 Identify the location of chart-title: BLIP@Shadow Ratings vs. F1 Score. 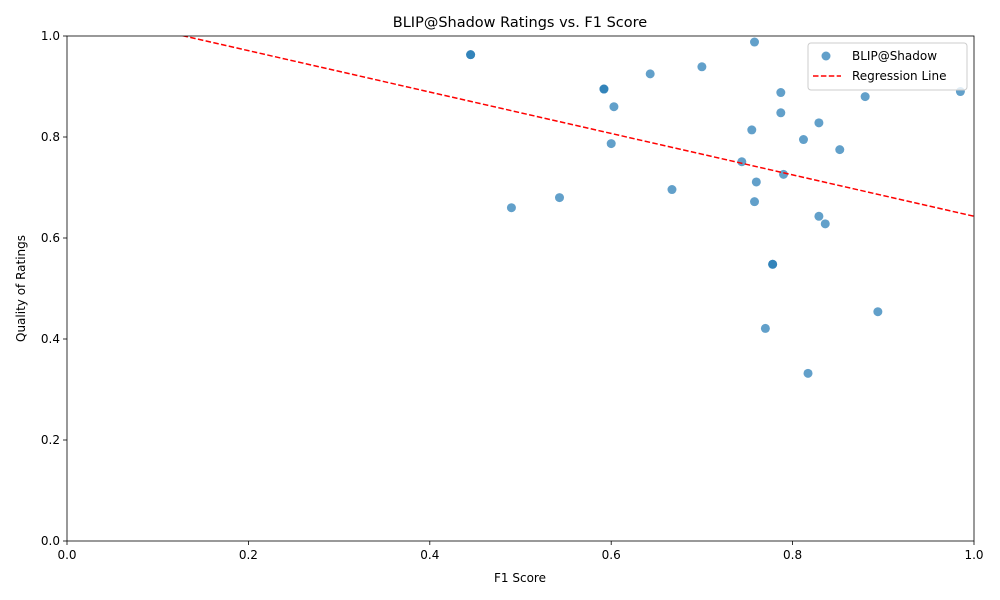
(520, 23).